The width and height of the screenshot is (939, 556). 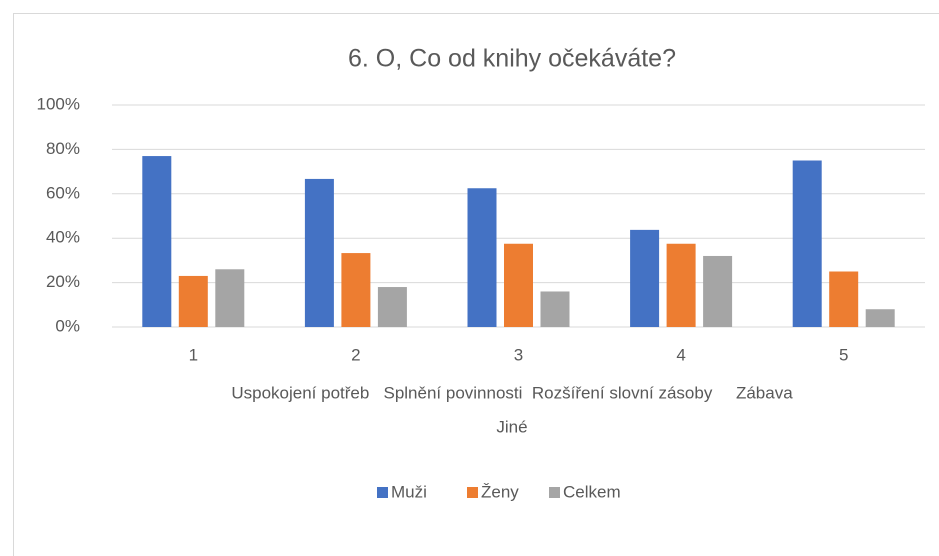 What do you see at coordinates (500, 491) in the screenshot?
I see `legend-label: Ženy` at bounding box center [500, 491].